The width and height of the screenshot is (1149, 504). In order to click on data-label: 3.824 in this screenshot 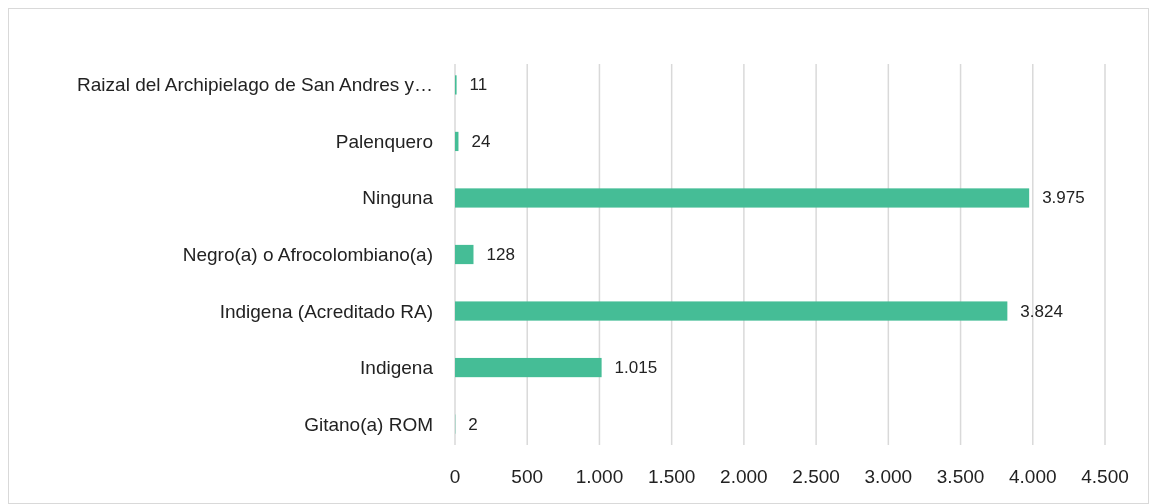, I will do `click(1041, 311)`.